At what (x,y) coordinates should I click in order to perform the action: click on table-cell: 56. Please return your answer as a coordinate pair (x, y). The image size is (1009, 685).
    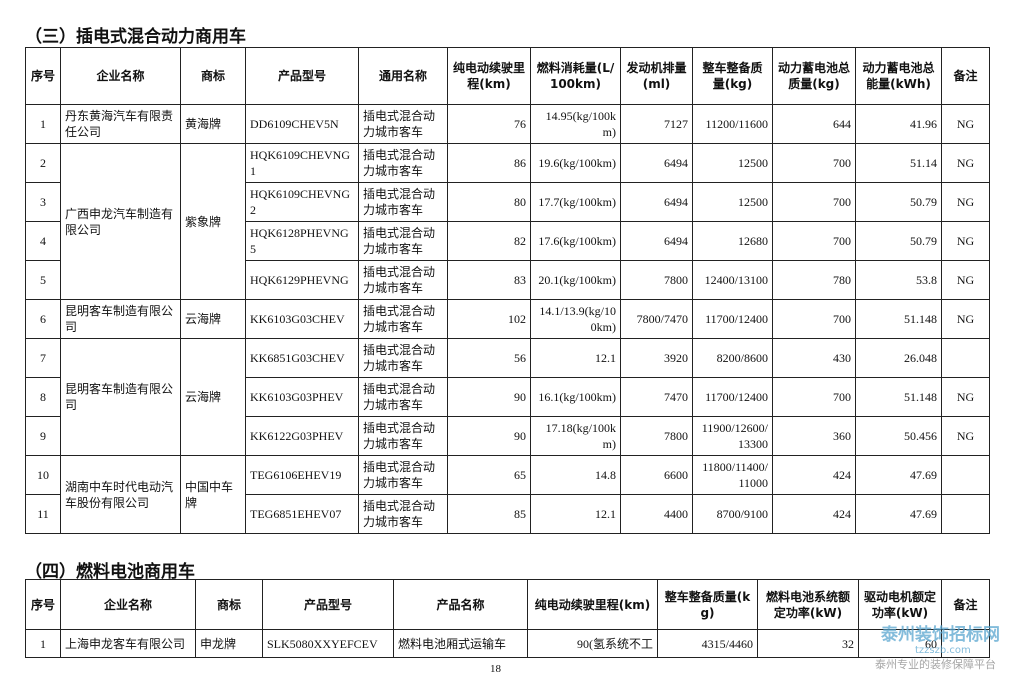
    Looking at the image, I should click on (489, 358).